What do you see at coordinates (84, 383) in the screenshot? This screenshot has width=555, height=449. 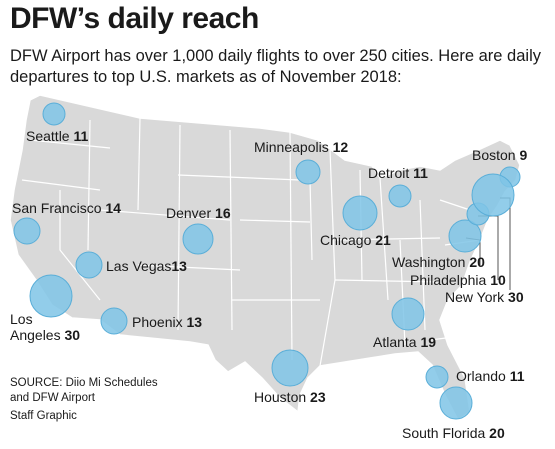 I see `source-line-1: SOURCE: Diio Mi Schedules` at bounding box center [84, 383].